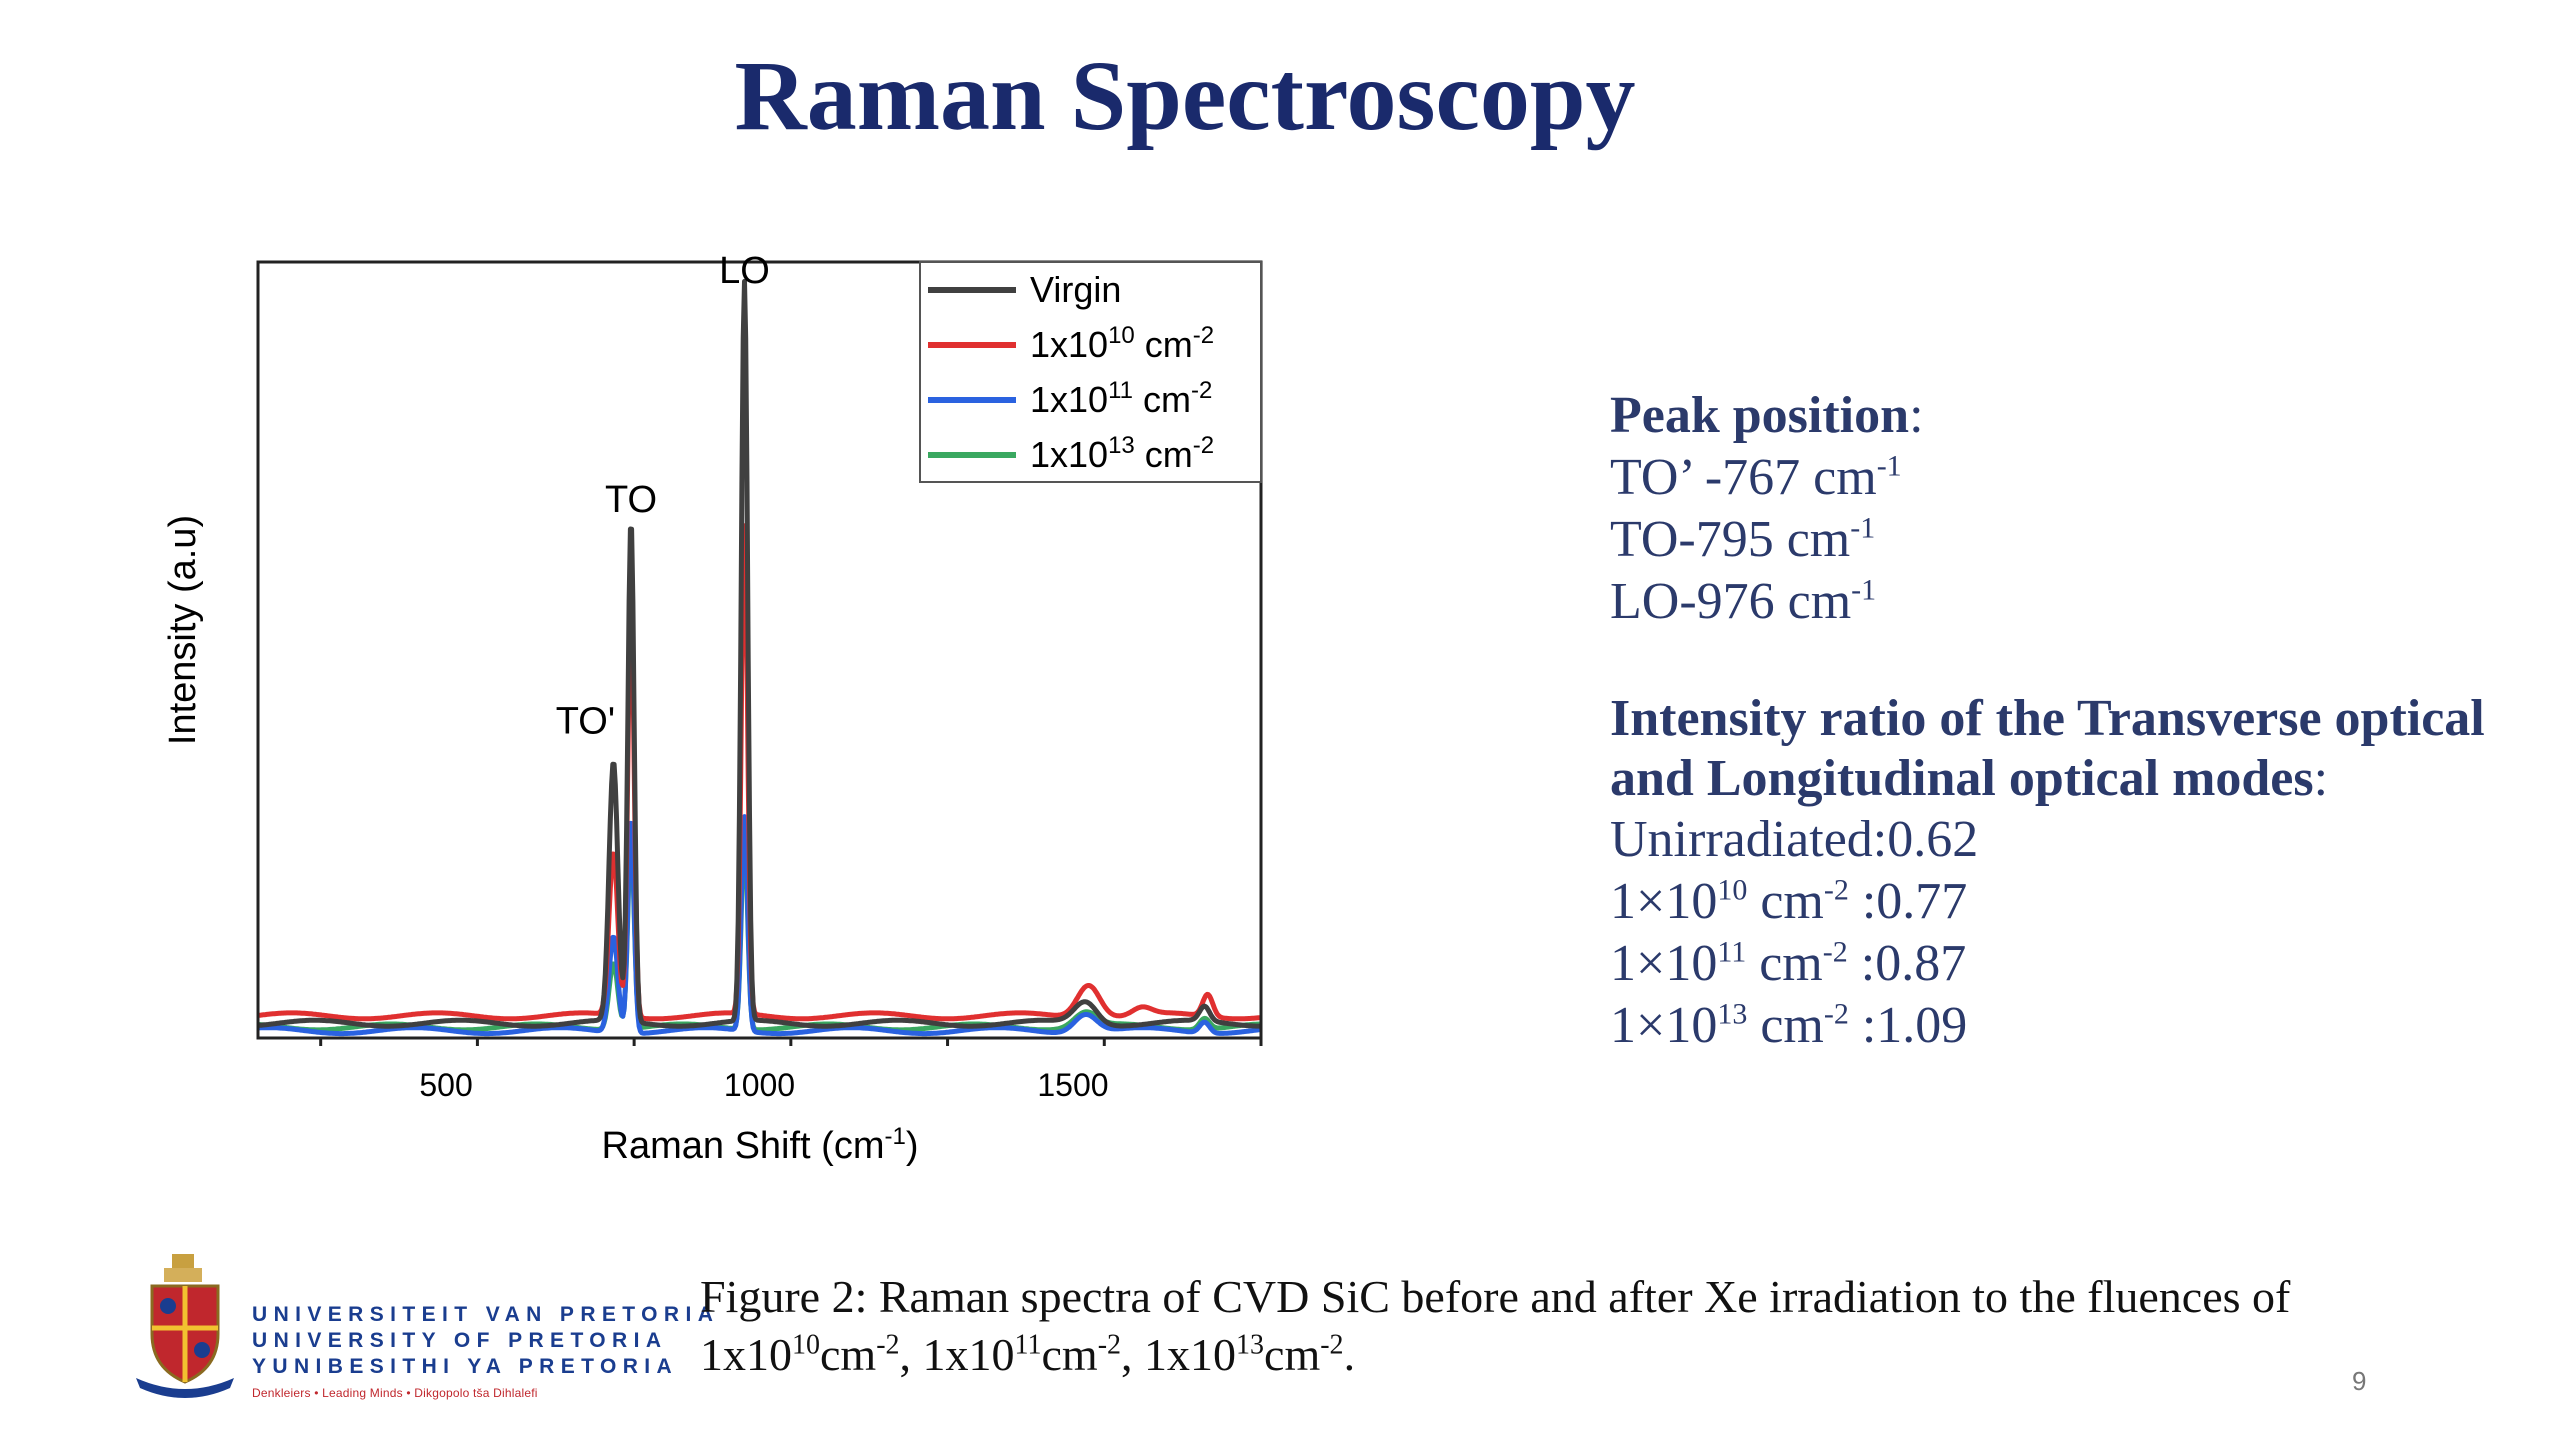  I want to click on page-number: 9, so click(2359, 1381).